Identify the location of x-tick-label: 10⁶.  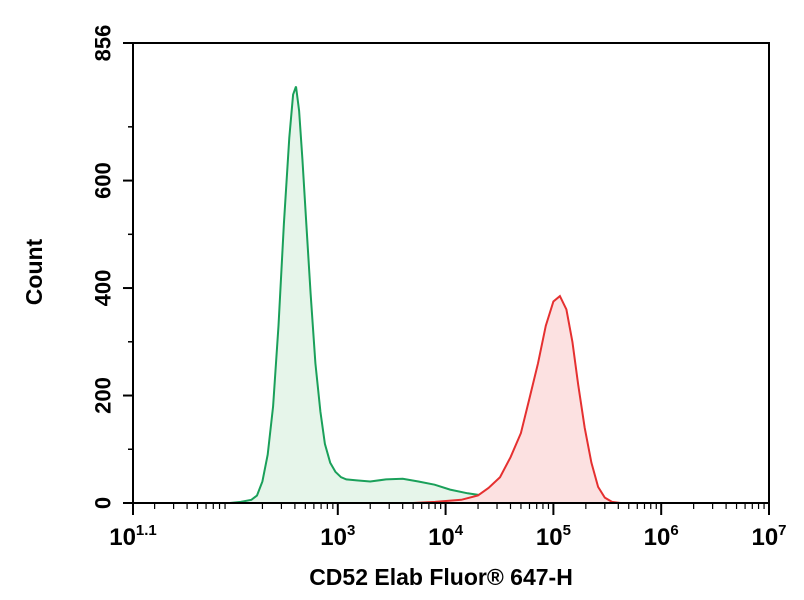
(661, 536).